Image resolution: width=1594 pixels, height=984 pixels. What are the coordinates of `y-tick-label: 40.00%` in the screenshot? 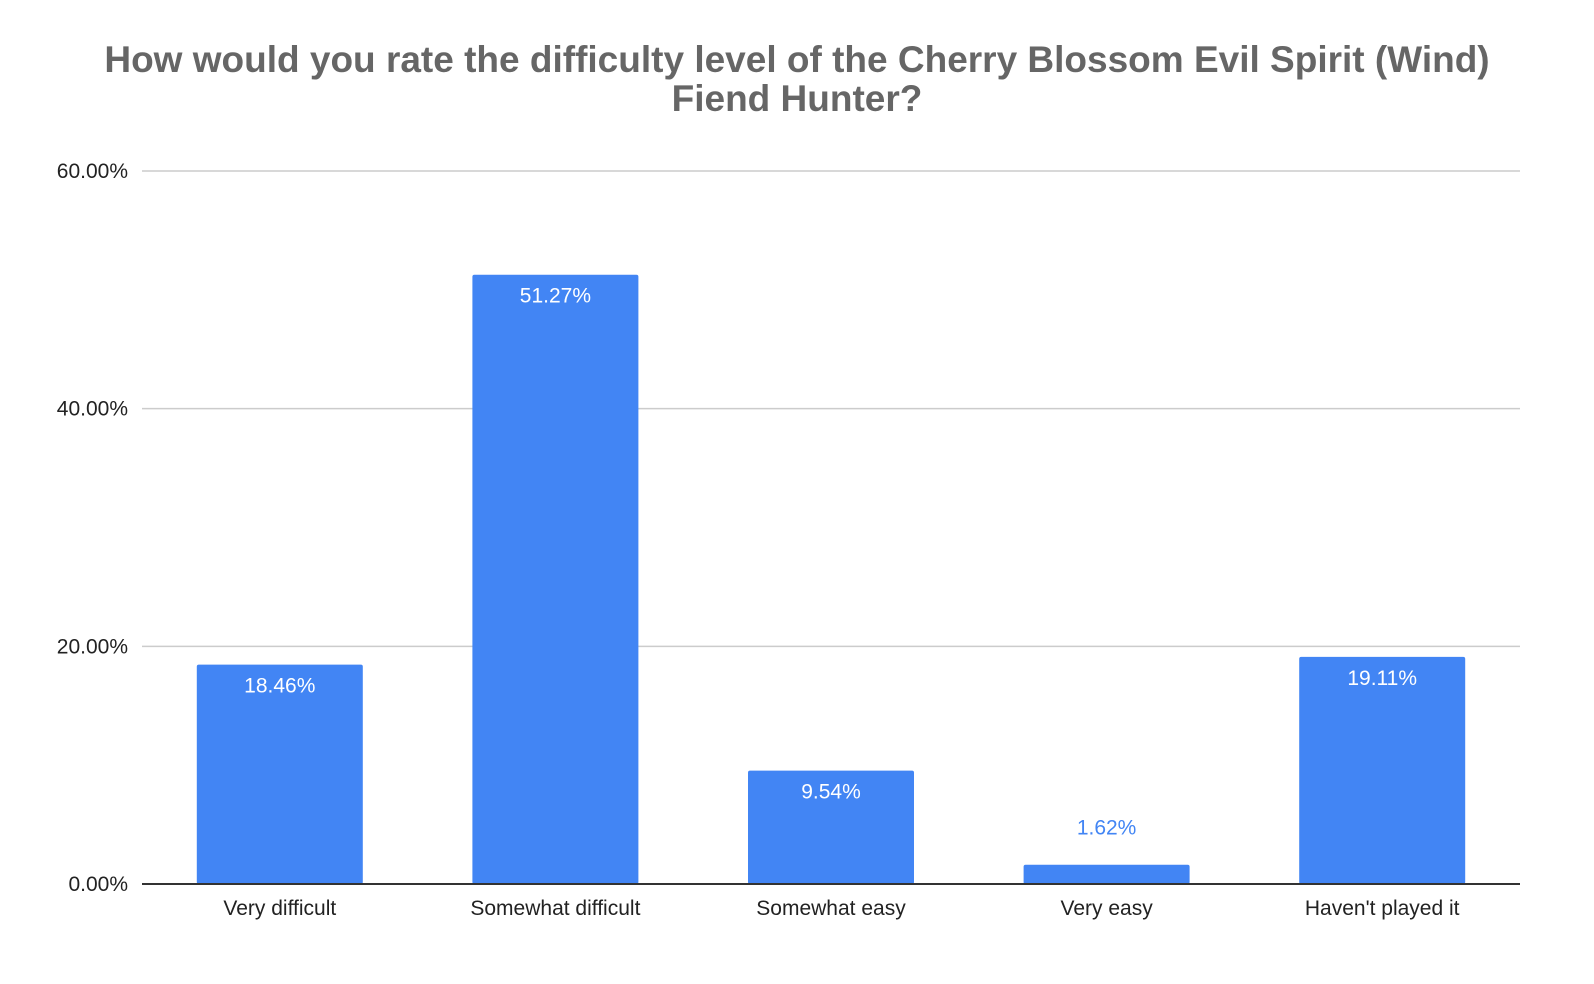 It's located at (92, 409).